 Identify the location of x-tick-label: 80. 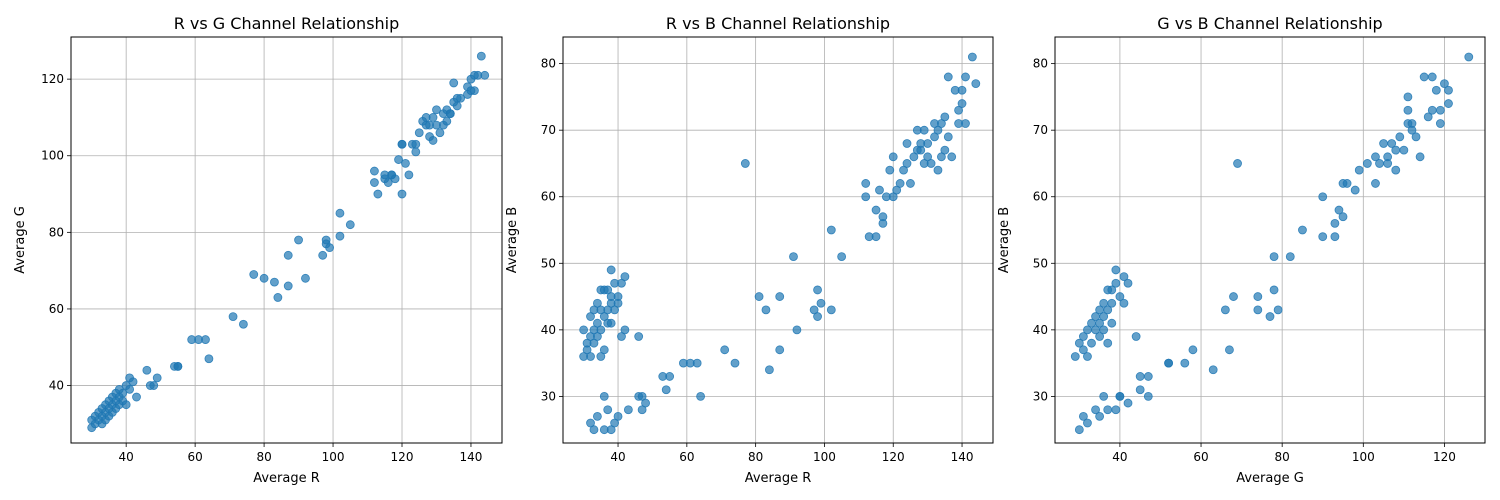
(263, 457).